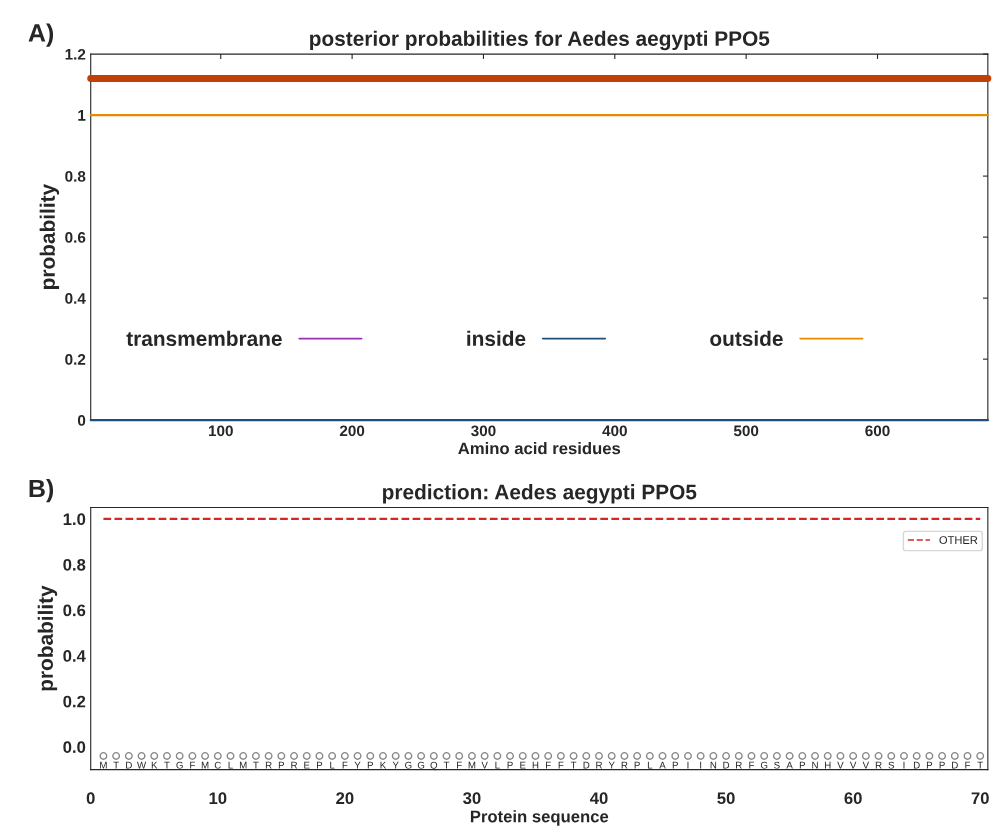  Describe the element at coordinates (142, 765) in the screenshot. I see `data-label: W` at that location.